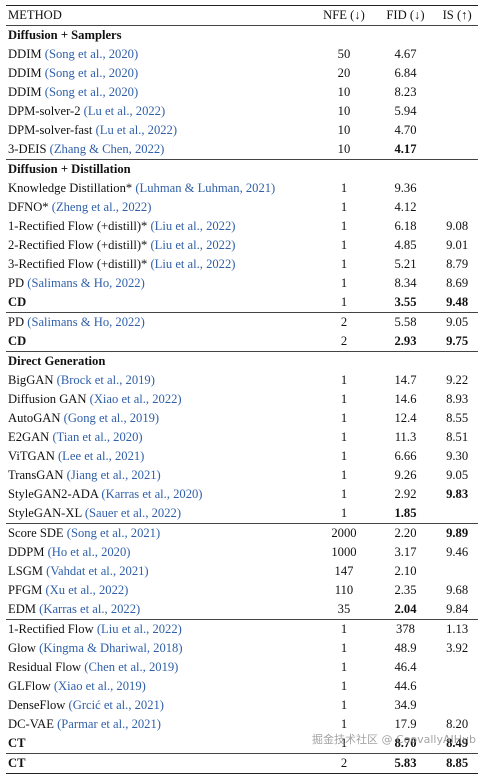 The height and width of the screenshot is (774, 484). What do you see at coordinates (113, 533) in the screenshot?
I see `citation-link: (Song et al., 2021)` at bounding box center [113, 533].